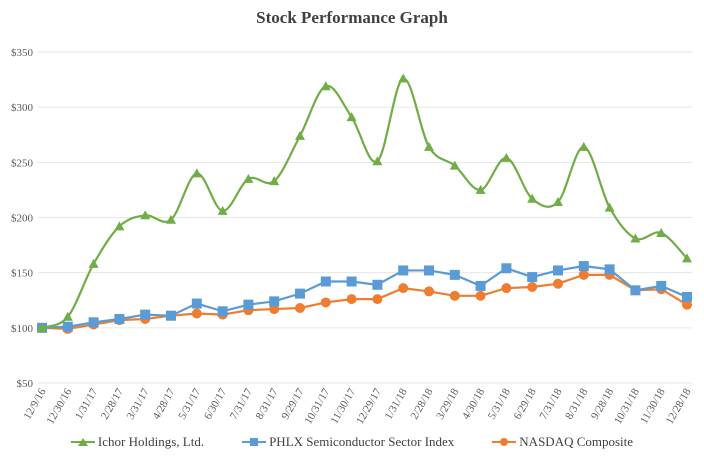 The image size is (704, 463). What do you see at coordinates (525, 404) in the screenshot?
I see `x-tick-label: 6/29/18` at bounding box center [525, 404].